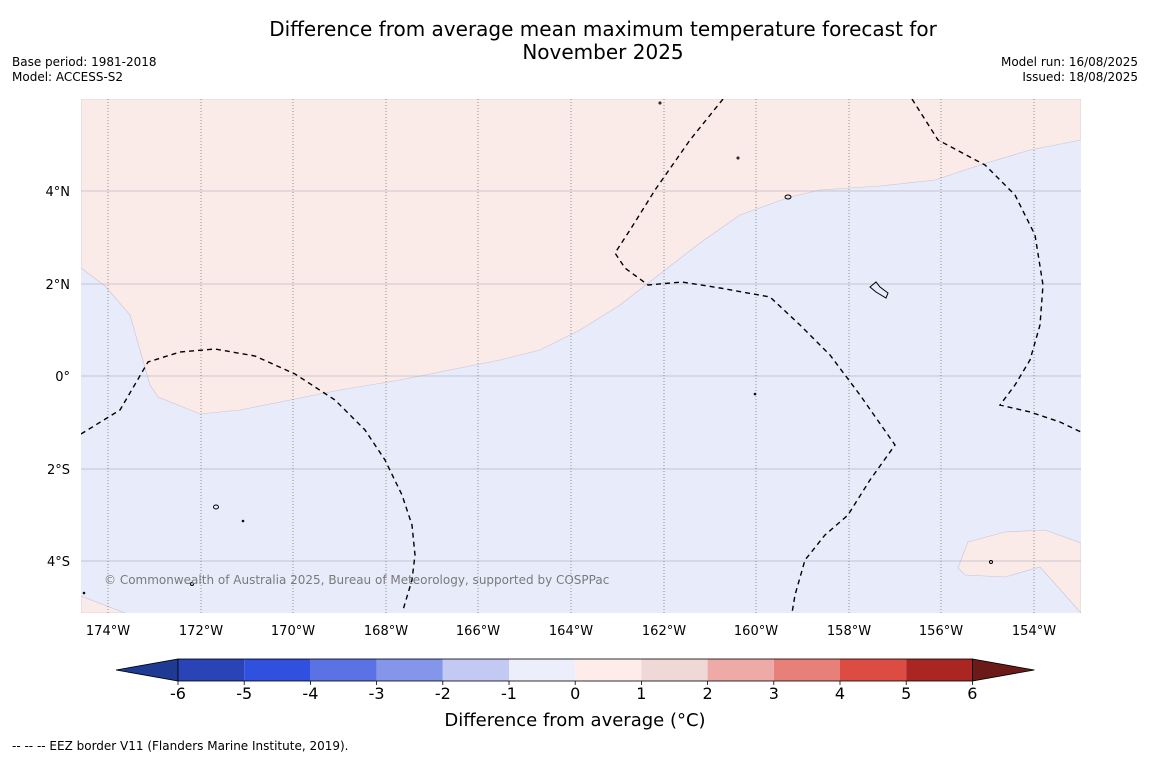  What do you see at coordinates (1080, 77) in the screenshot?
I see `issued-date: Issued: 18/08/2025` at bounding box center [1080, 77].